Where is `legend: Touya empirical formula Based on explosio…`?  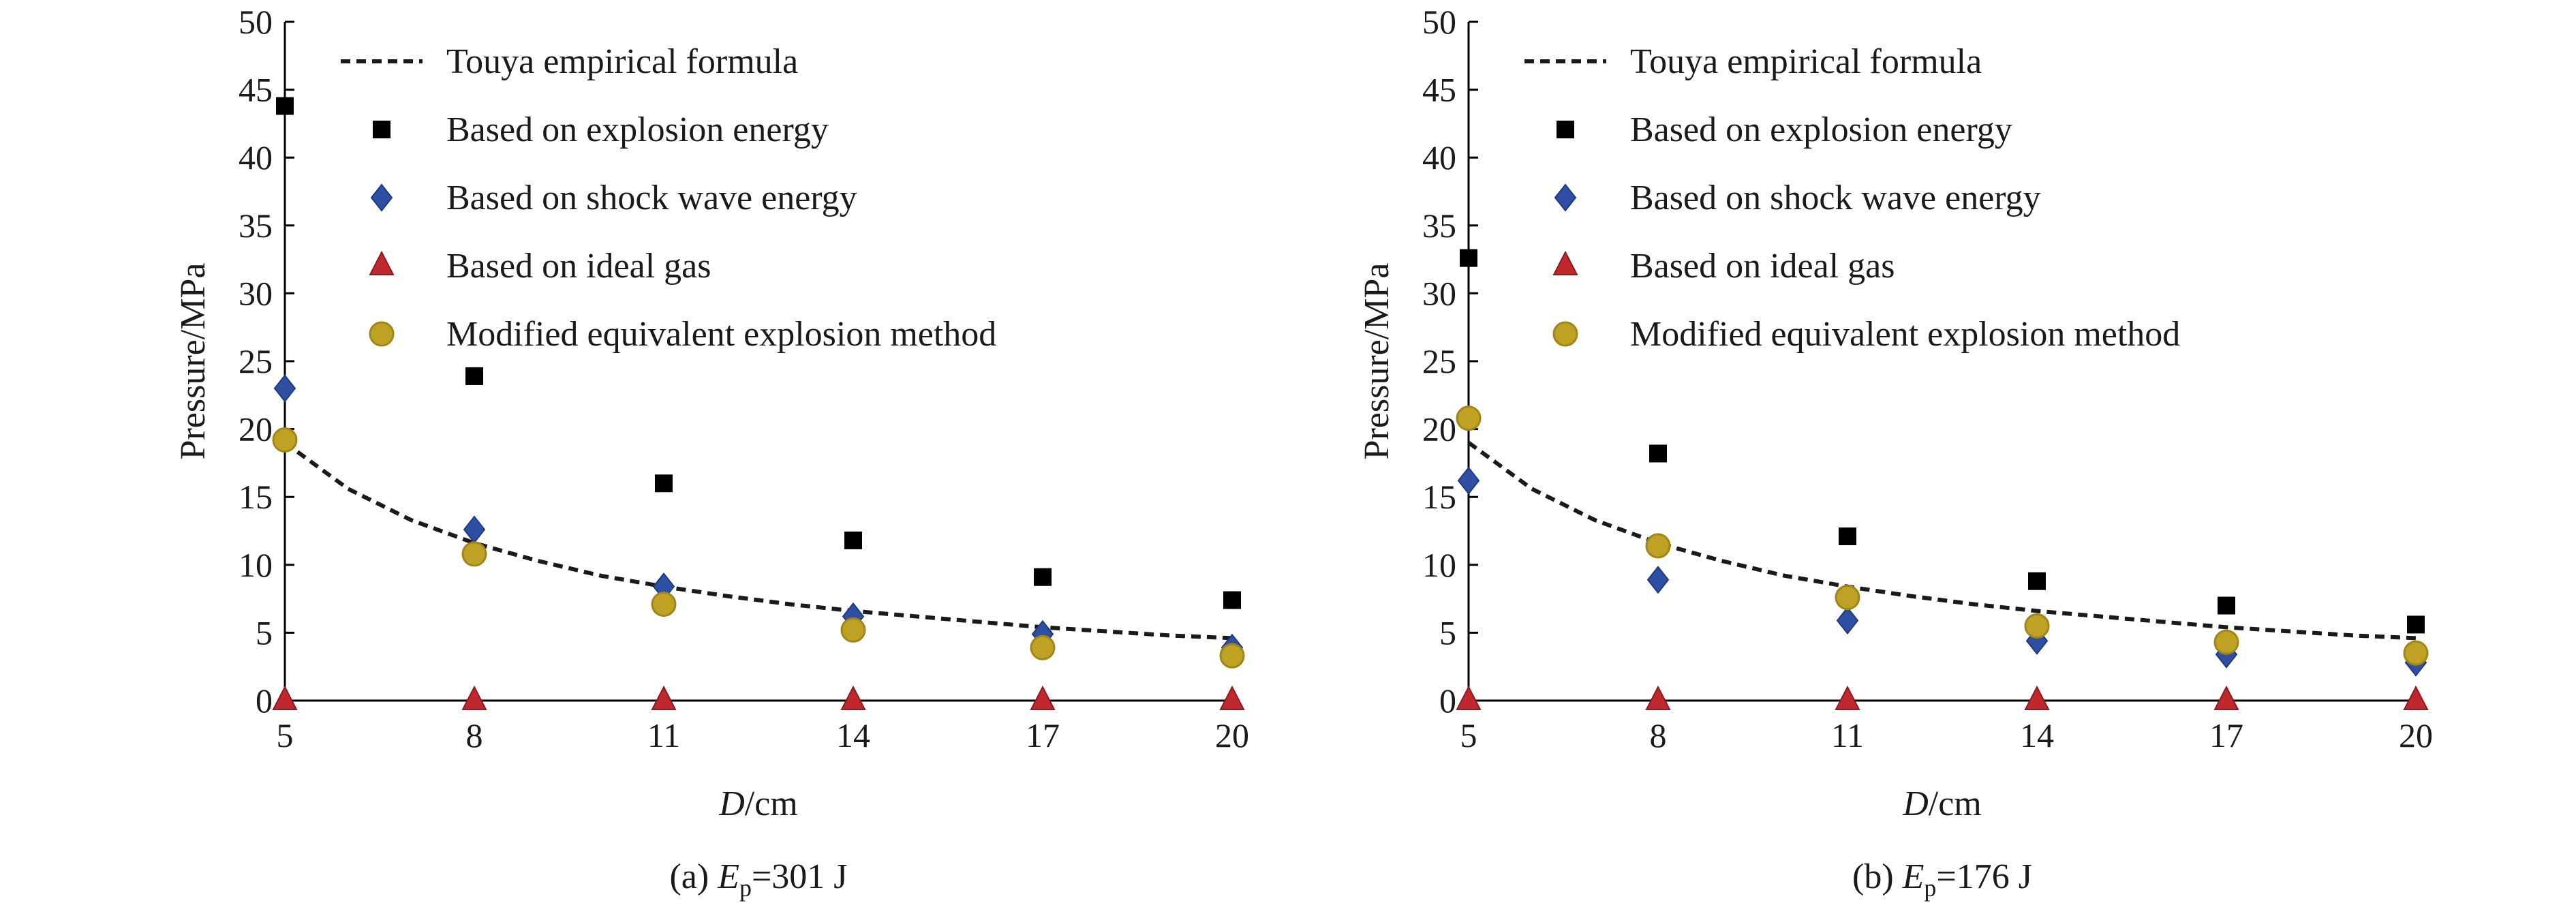
legend: Touya empirical formula Based on explosio… is located at coordinates (1852, 198).